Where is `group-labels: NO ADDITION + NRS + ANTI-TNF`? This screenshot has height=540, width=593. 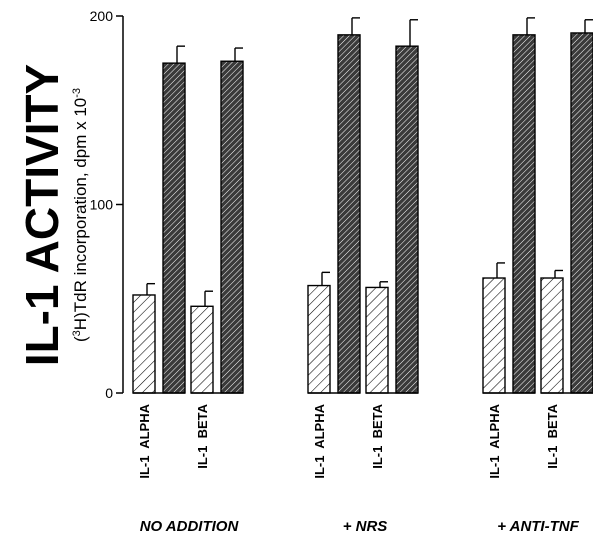
group-labels: NO ADDITION + NRS + ANTI-TNF is located at coordinates (360, 526).